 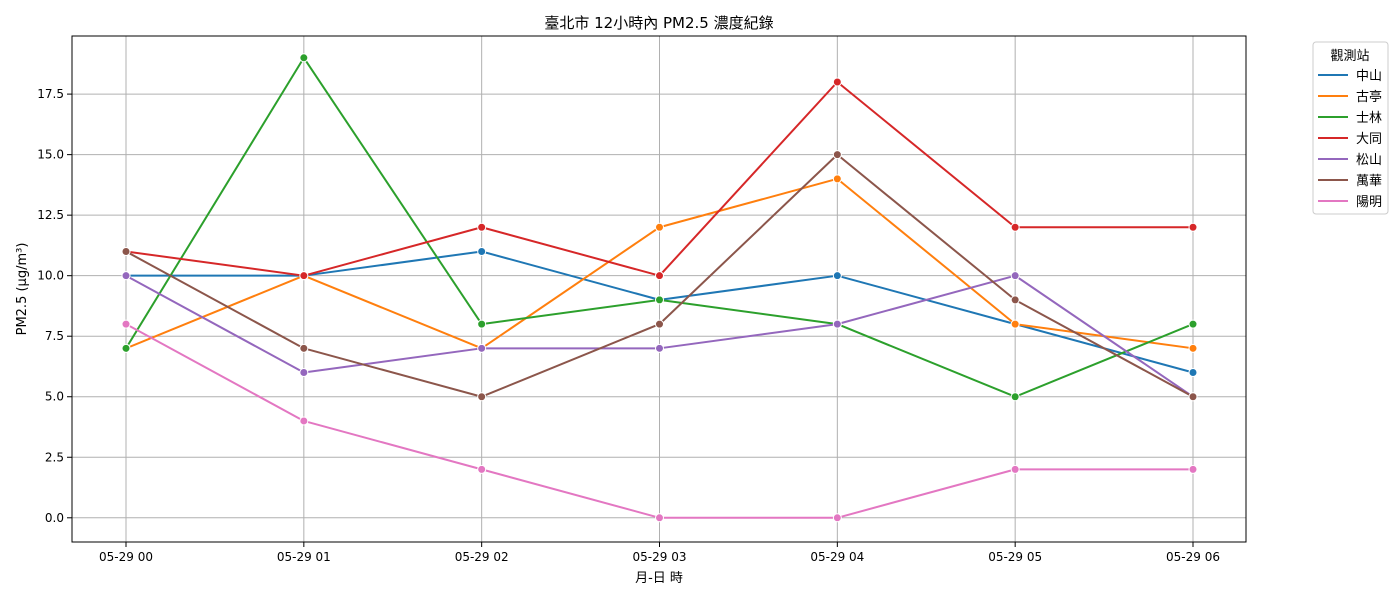 I want to click on y-tick-label: 10.0, so click(x=50, y=276).